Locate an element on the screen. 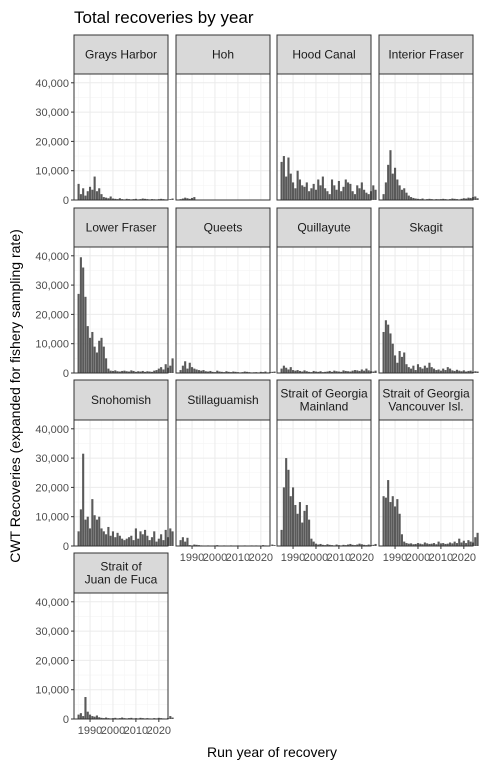 The height and width of the screenshot is (768, 480). facet-strip-label: Strait of Georgia is located at coordinates (324, 394).